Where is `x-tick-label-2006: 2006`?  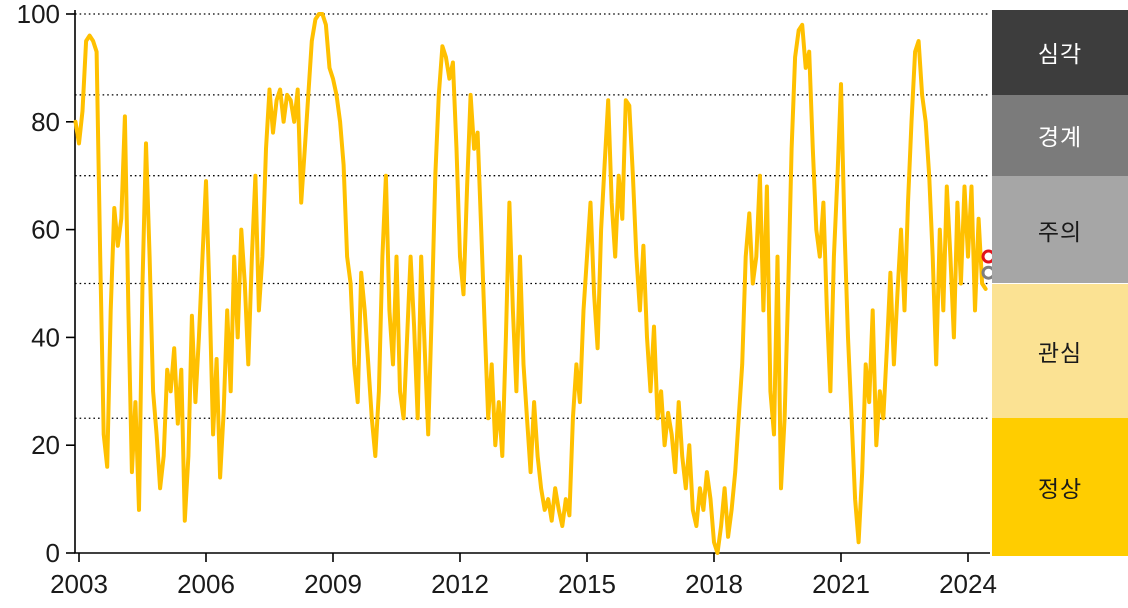 x-tick-label-2006: 2006 is located at coordinates (206, 584).